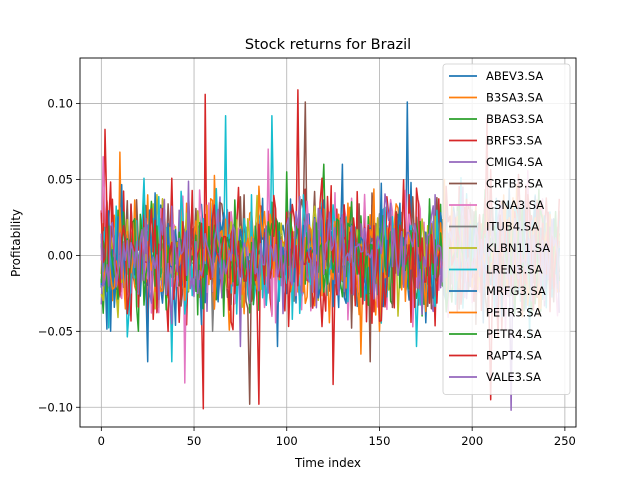 This screenshot has width=640, height=480. I want to click on x-axis-label: Time index, so click(327, 463).